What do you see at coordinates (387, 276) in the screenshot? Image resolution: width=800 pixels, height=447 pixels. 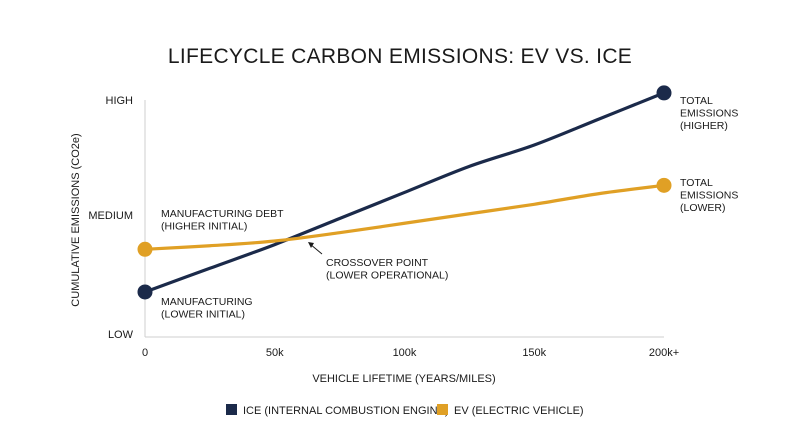 I see `annotation-line: (LOWER OPERATIONAL)` at bounding box center [387, 276].